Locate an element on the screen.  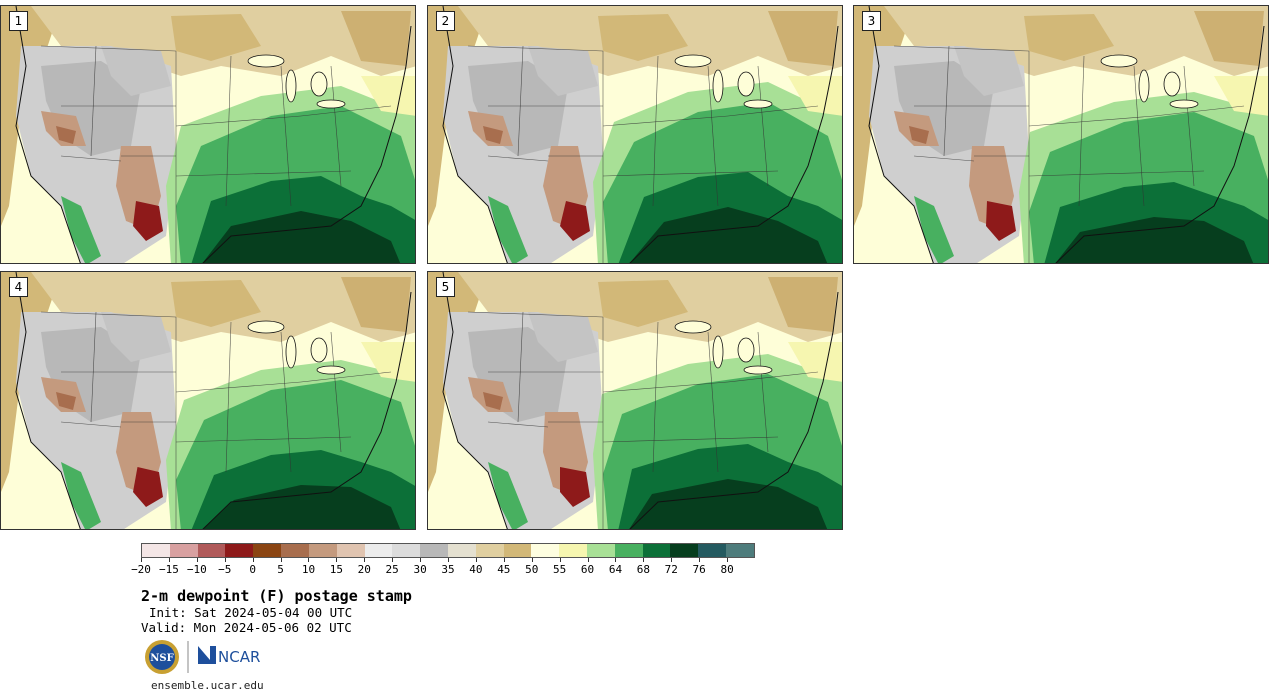
colorbar-tick-label: 55 is located at coordinates (560, 569).